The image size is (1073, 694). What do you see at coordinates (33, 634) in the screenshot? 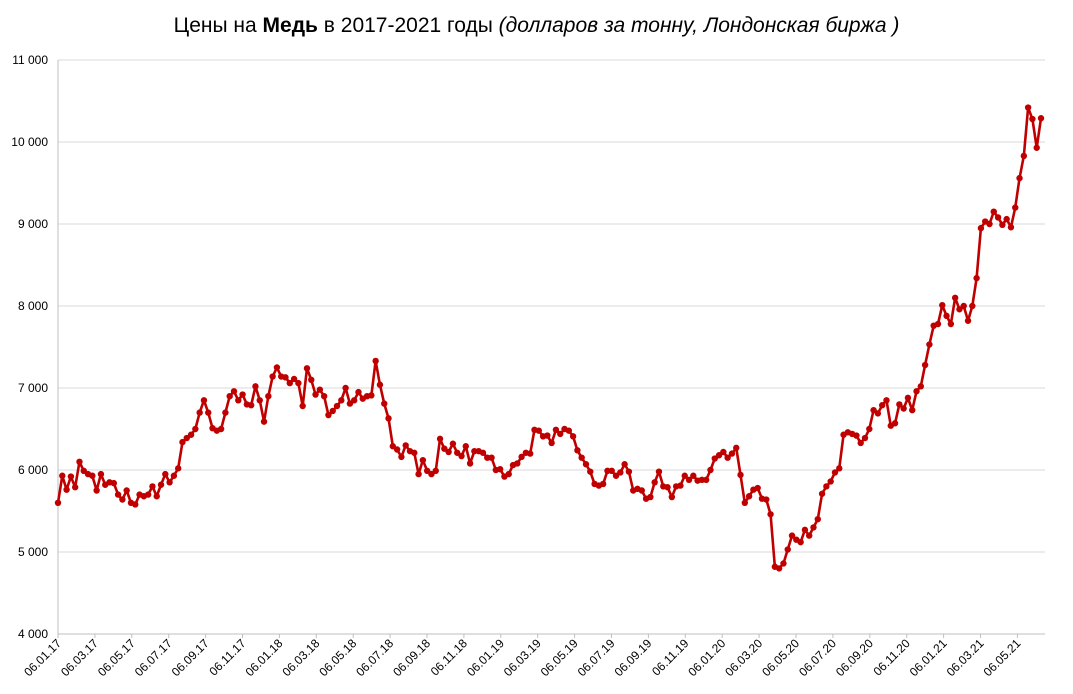
I see `y-tick-label: 4 000` at bounding box center [33, 634].